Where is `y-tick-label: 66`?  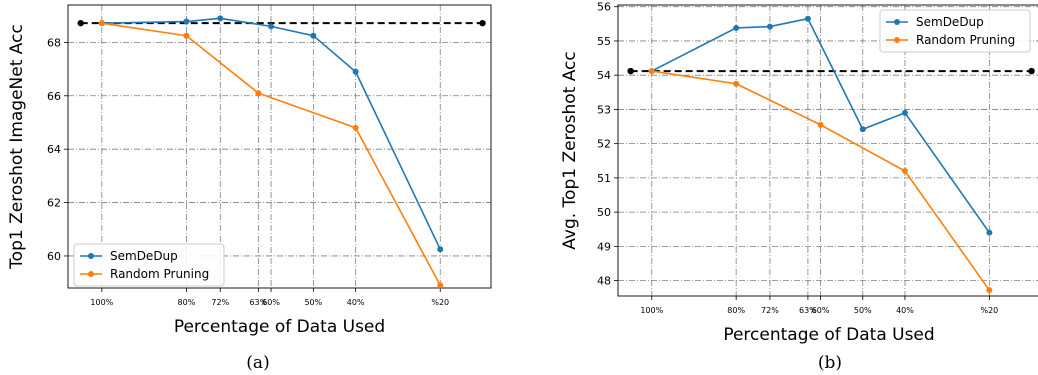
y-tick-label: 66 is located at coordinates (54, 96).